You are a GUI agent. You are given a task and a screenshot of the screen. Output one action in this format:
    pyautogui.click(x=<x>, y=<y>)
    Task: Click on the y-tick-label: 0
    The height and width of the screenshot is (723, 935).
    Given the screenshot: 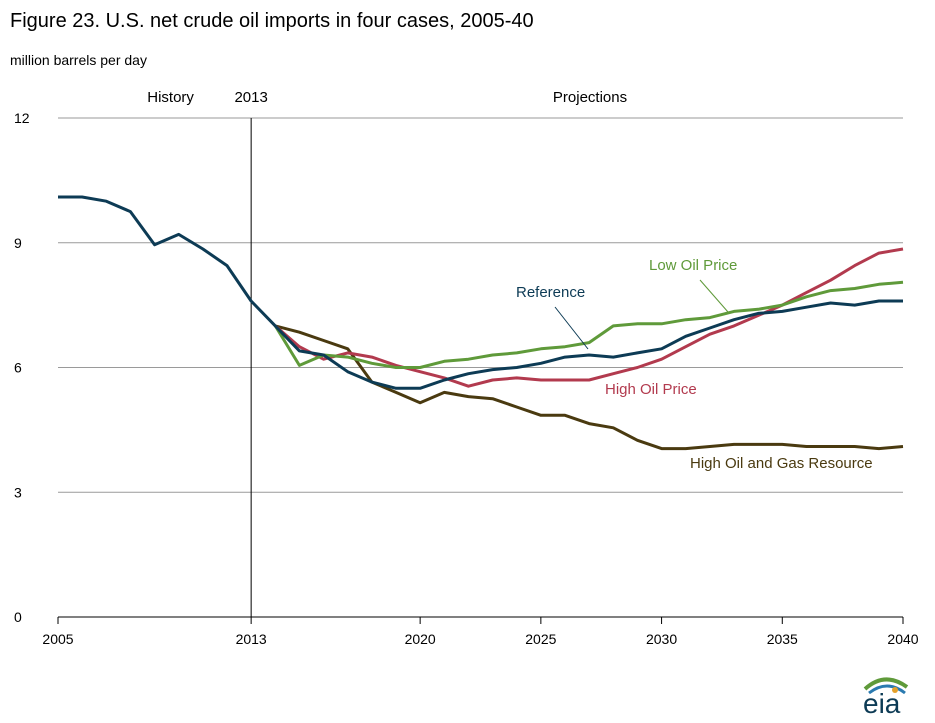 What is the action you would take?
    pyautogui.click(x=18, y=617)
    